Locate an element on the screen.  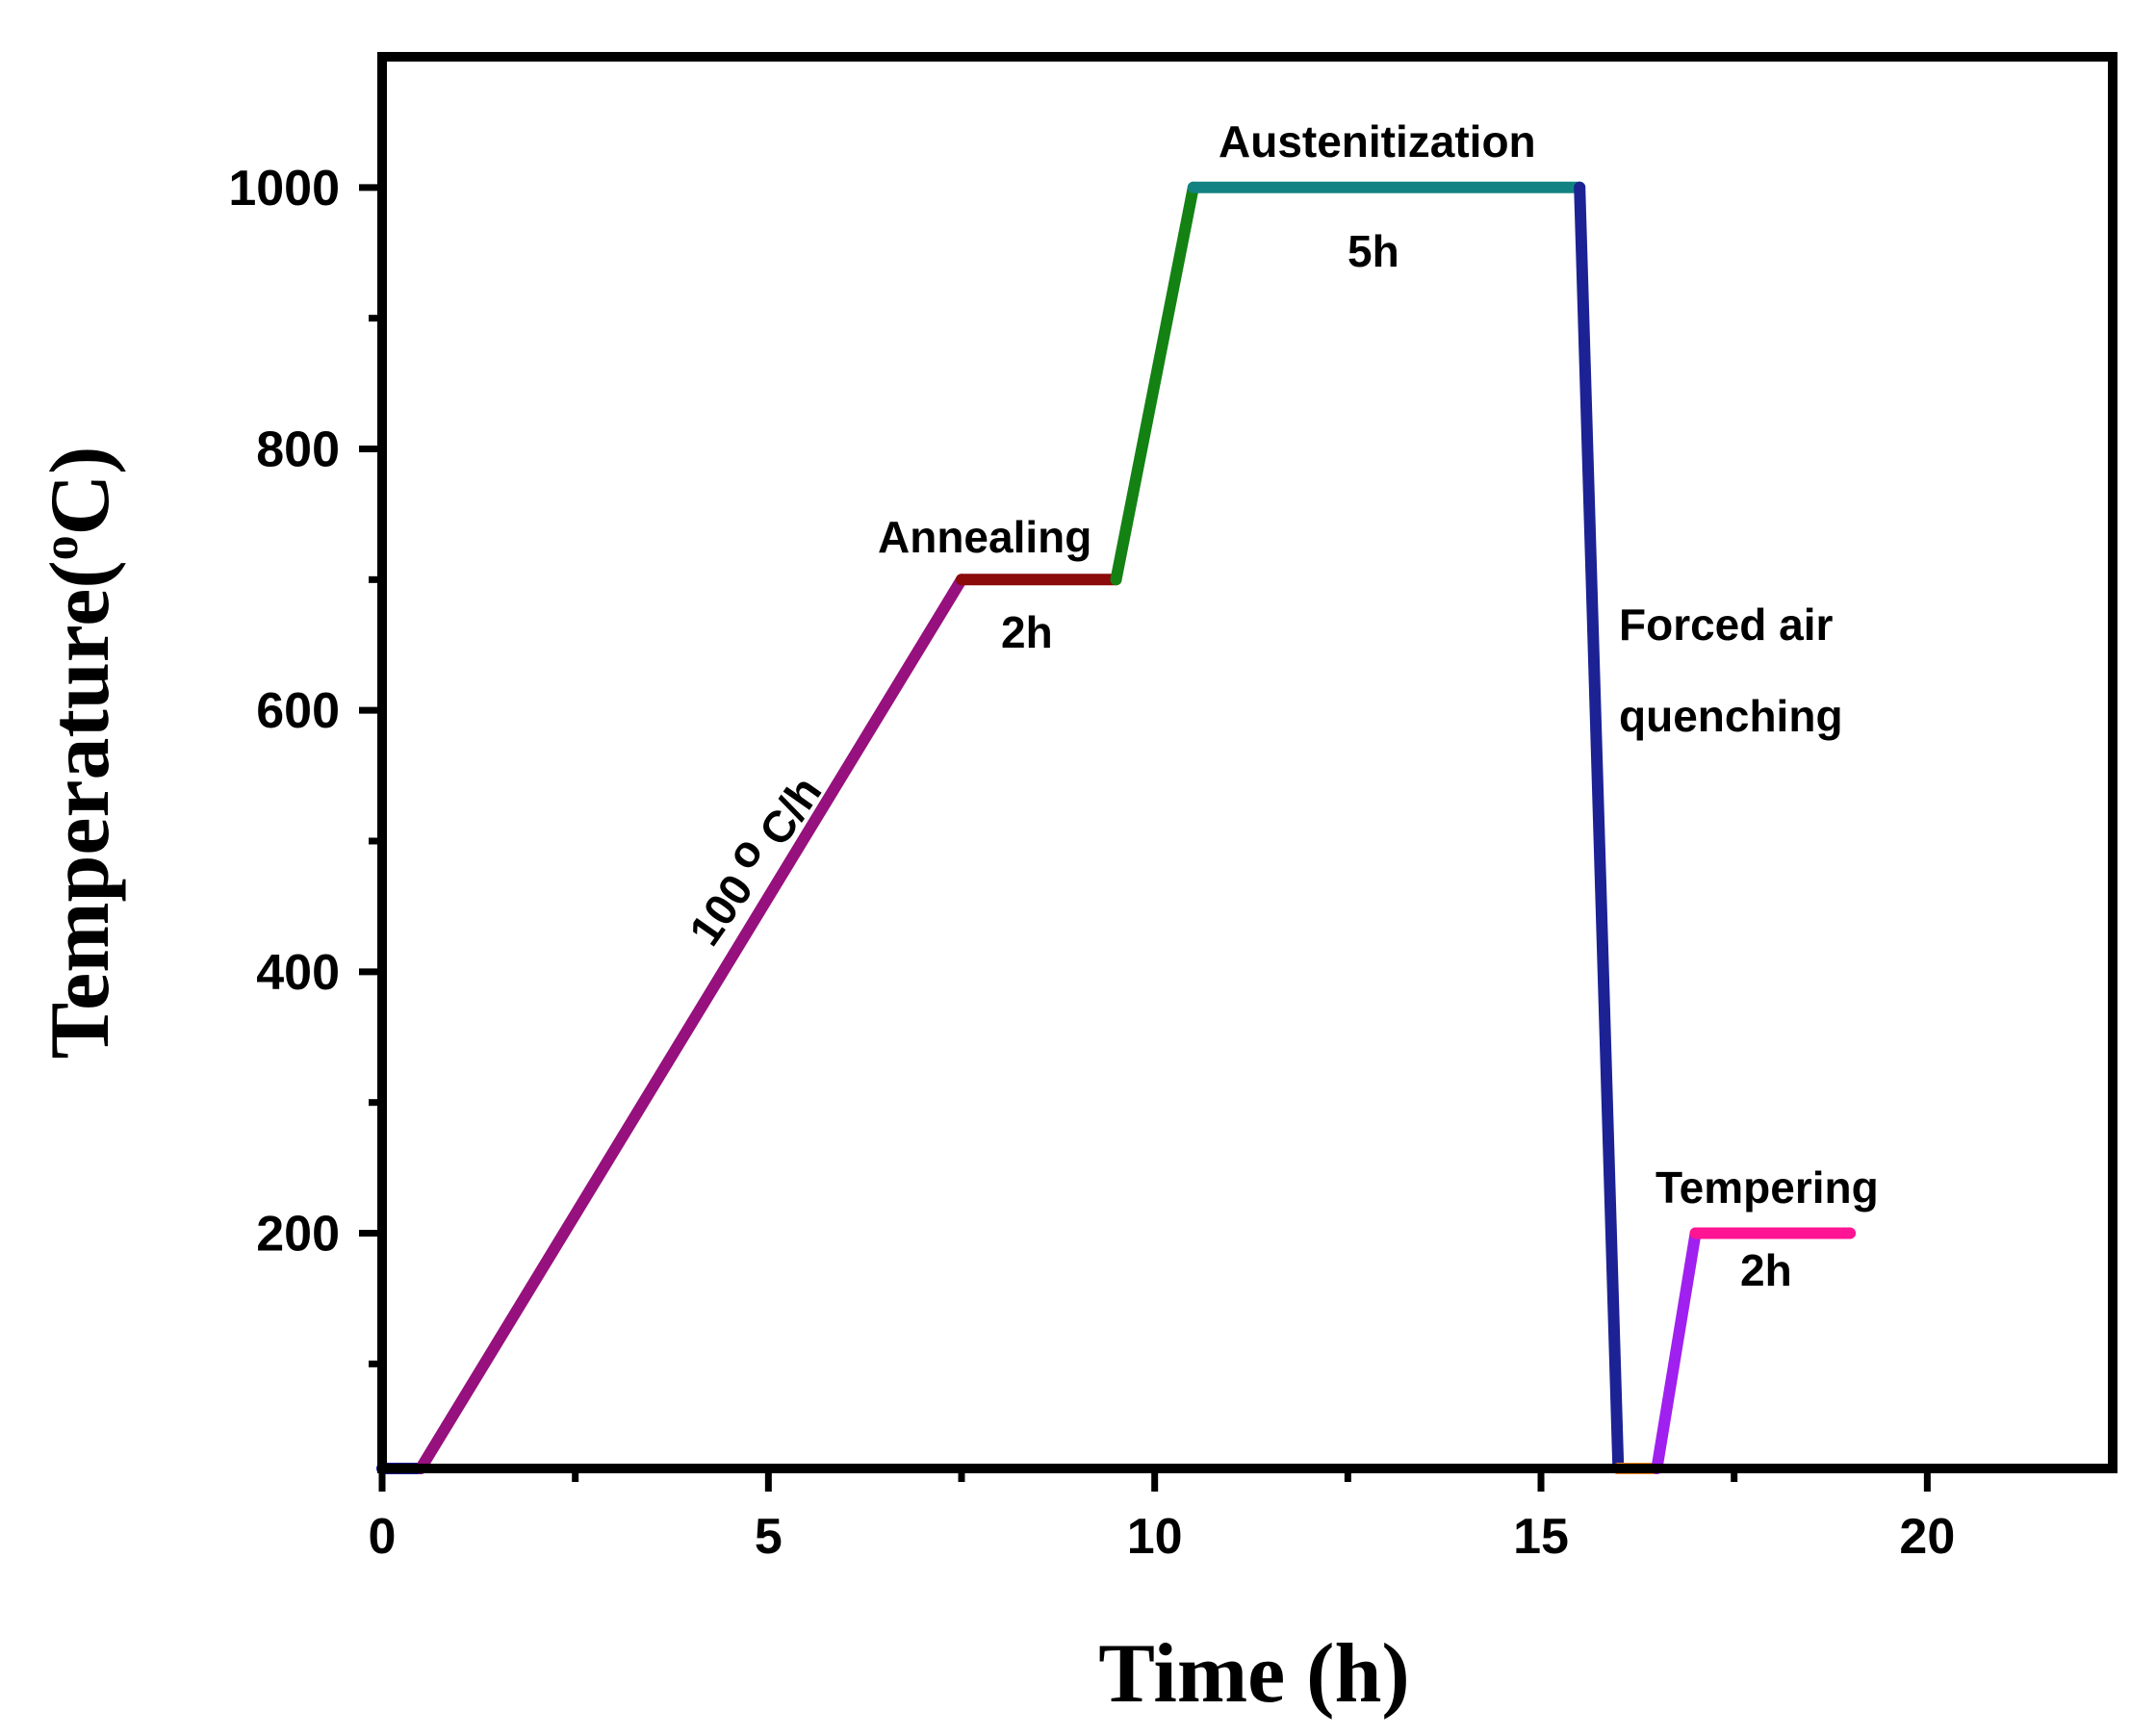
y-axis-title: Temperature(oC) is located at coordinates (80, 753).